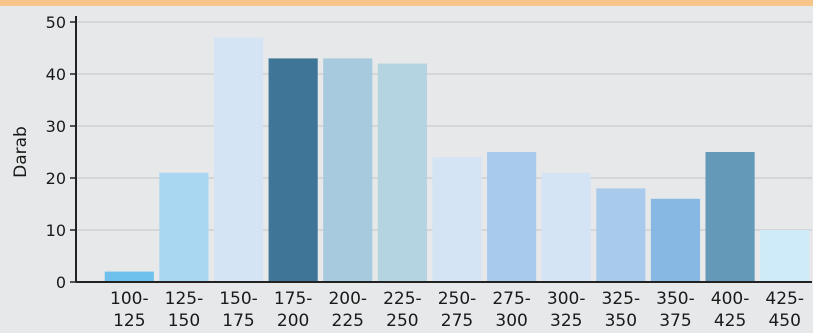 Image resolution: width=813 pixels, height=333 pixels. Describe the element at coordinates (675, 310) in the screenshot. I see `x-tick-label: 350-375` at that location.